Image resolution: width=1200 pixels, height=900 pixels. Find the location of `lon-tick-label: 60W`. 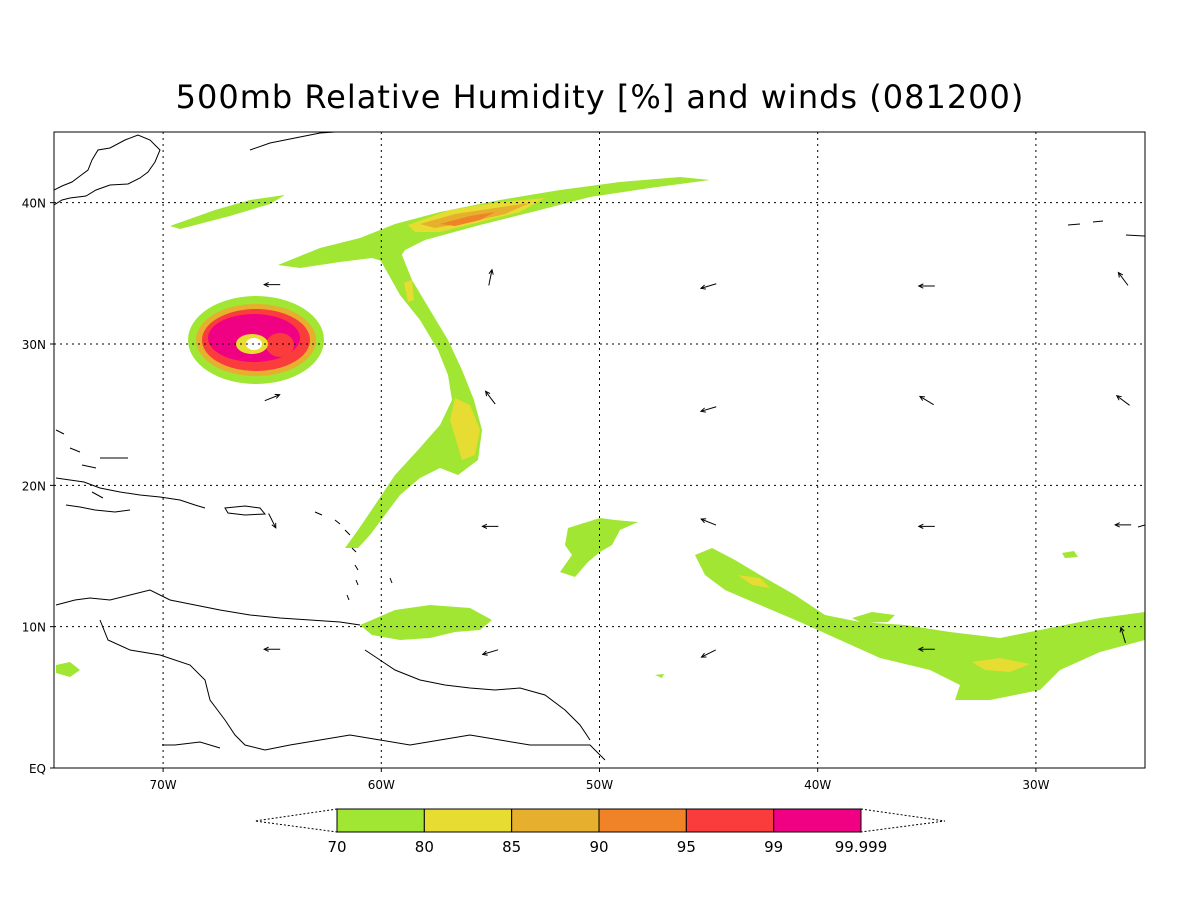

lon-tick-label: 60W is located at coordinates (381, 785).